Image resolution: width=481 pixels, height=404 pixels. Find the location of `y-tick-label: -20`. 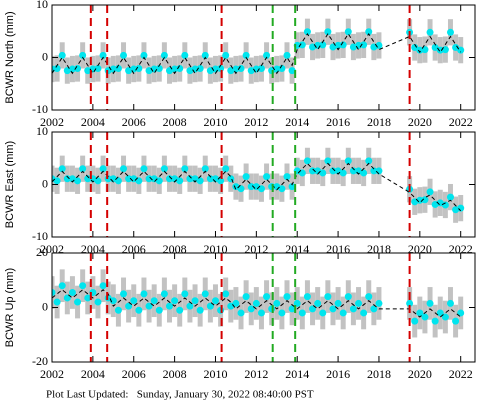

y-tick-label: -20 is located at coordinates (40, 361).